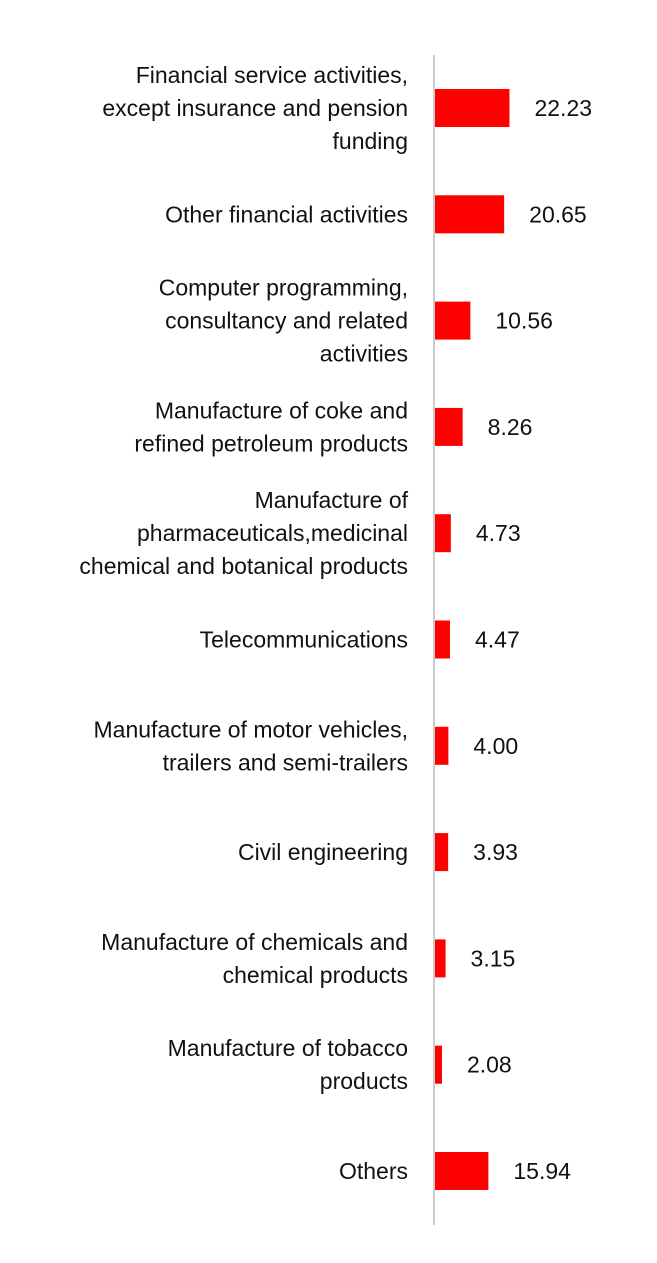  What do you see at coordinates (271, 443) in the screenshot?
I see `category-label-line: refined petroleum products` at bounding box center [271, 443].